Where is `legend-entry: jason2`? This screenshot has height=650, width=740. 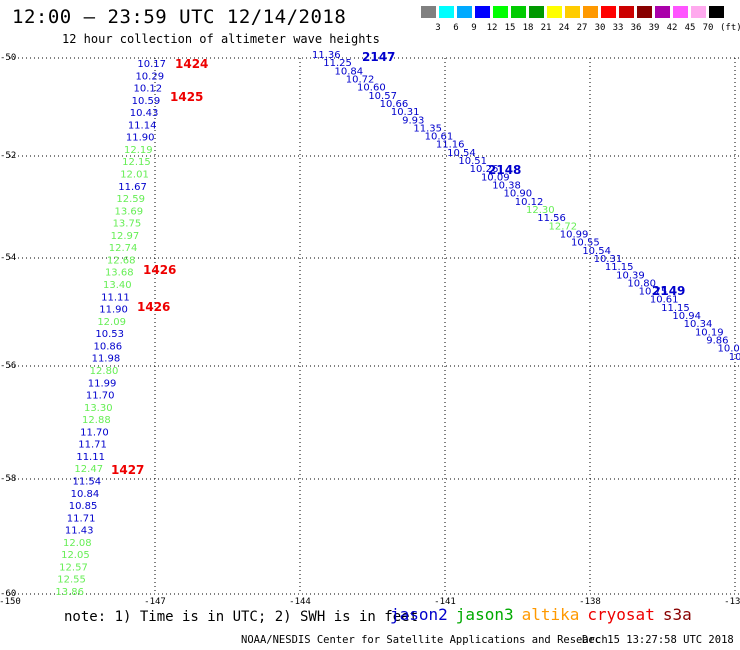 legend-entry: jason2 is located at coordinates (419, 614).